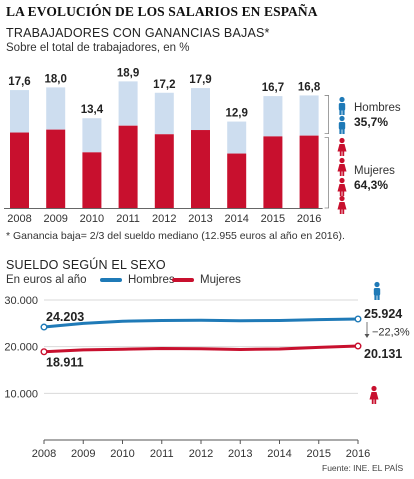 This screenshot has width=414, height=479. I want to click on hombres-line-end-point, so click(358, 319).